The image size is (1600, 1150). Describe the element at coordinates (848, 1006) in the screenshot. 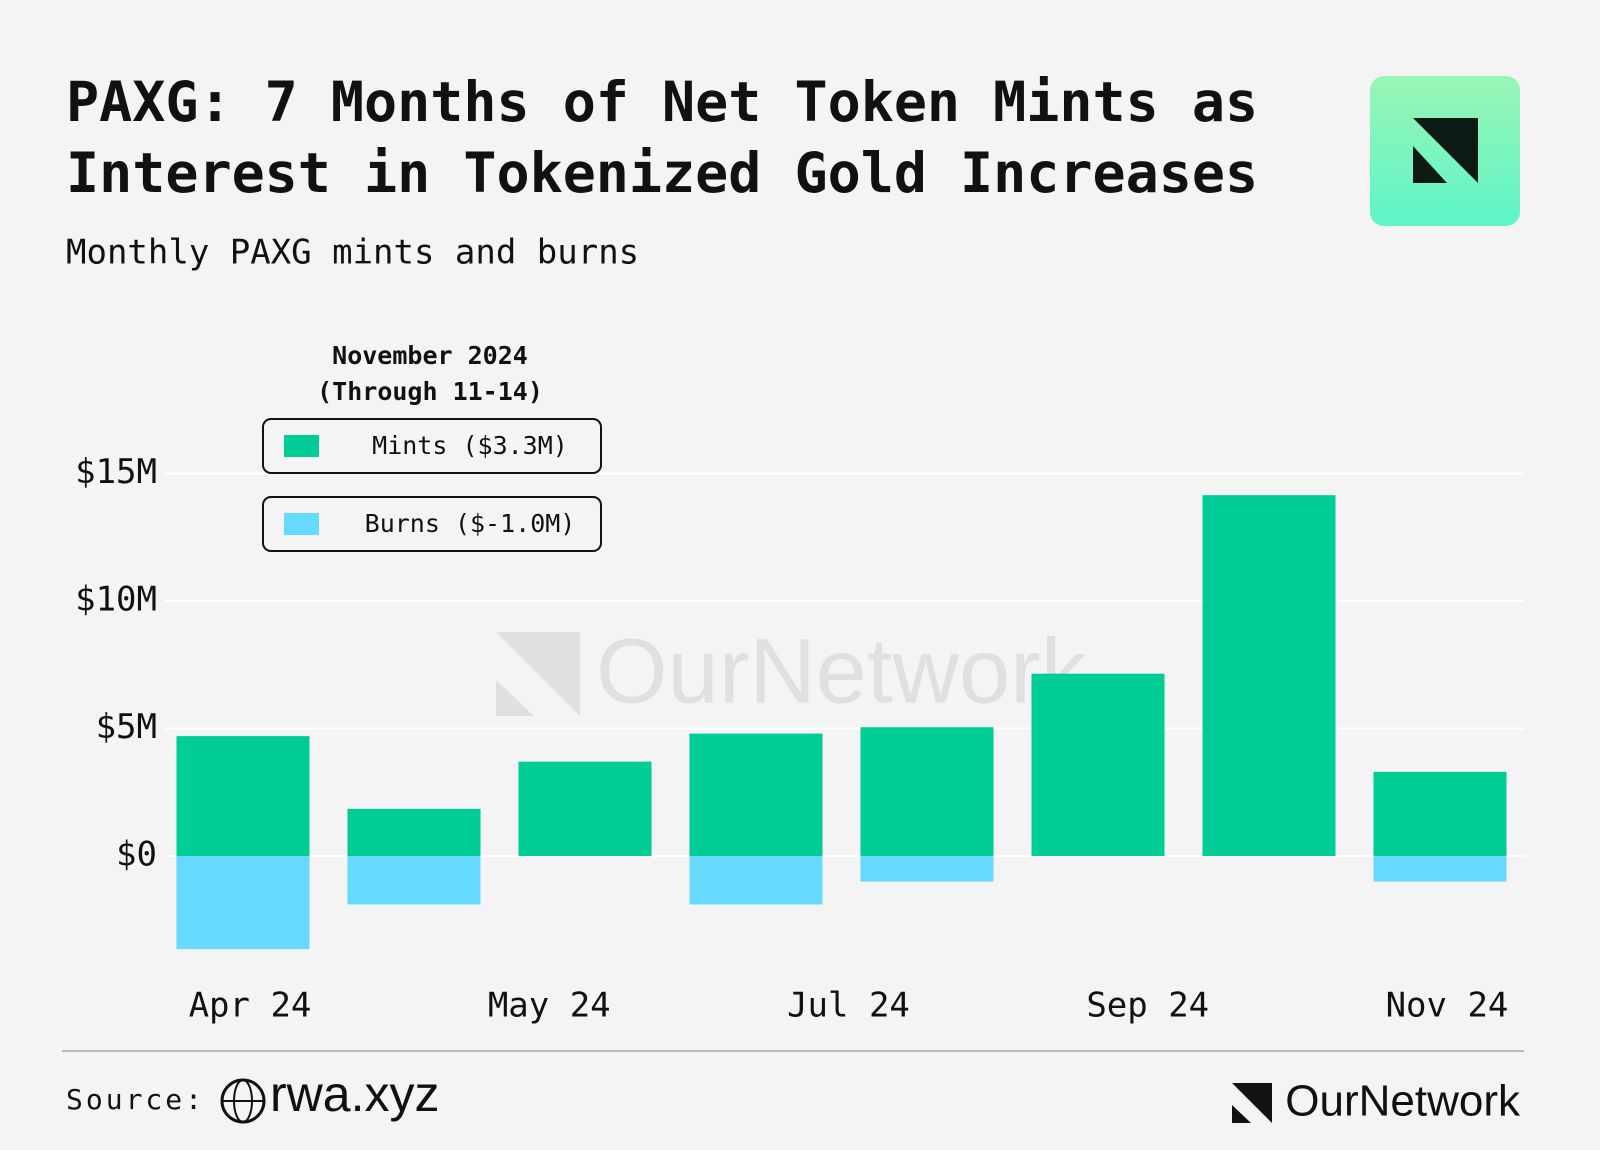

I see `x-tick-label: Jul 24` at that location.